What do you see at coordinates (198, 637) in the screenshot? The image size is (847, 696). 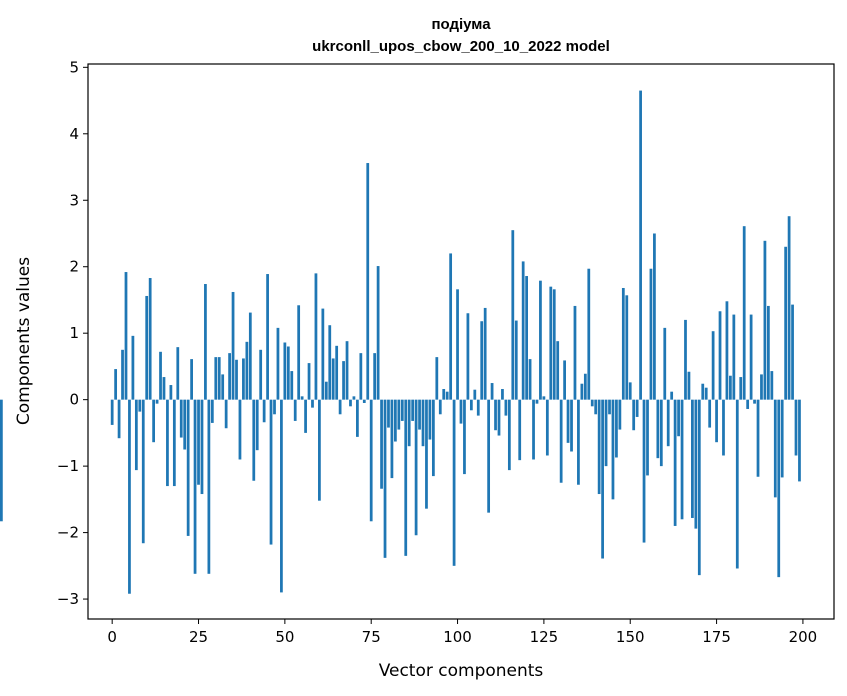 I see `x-tick-label: 25` at bounding box center [198, 637].